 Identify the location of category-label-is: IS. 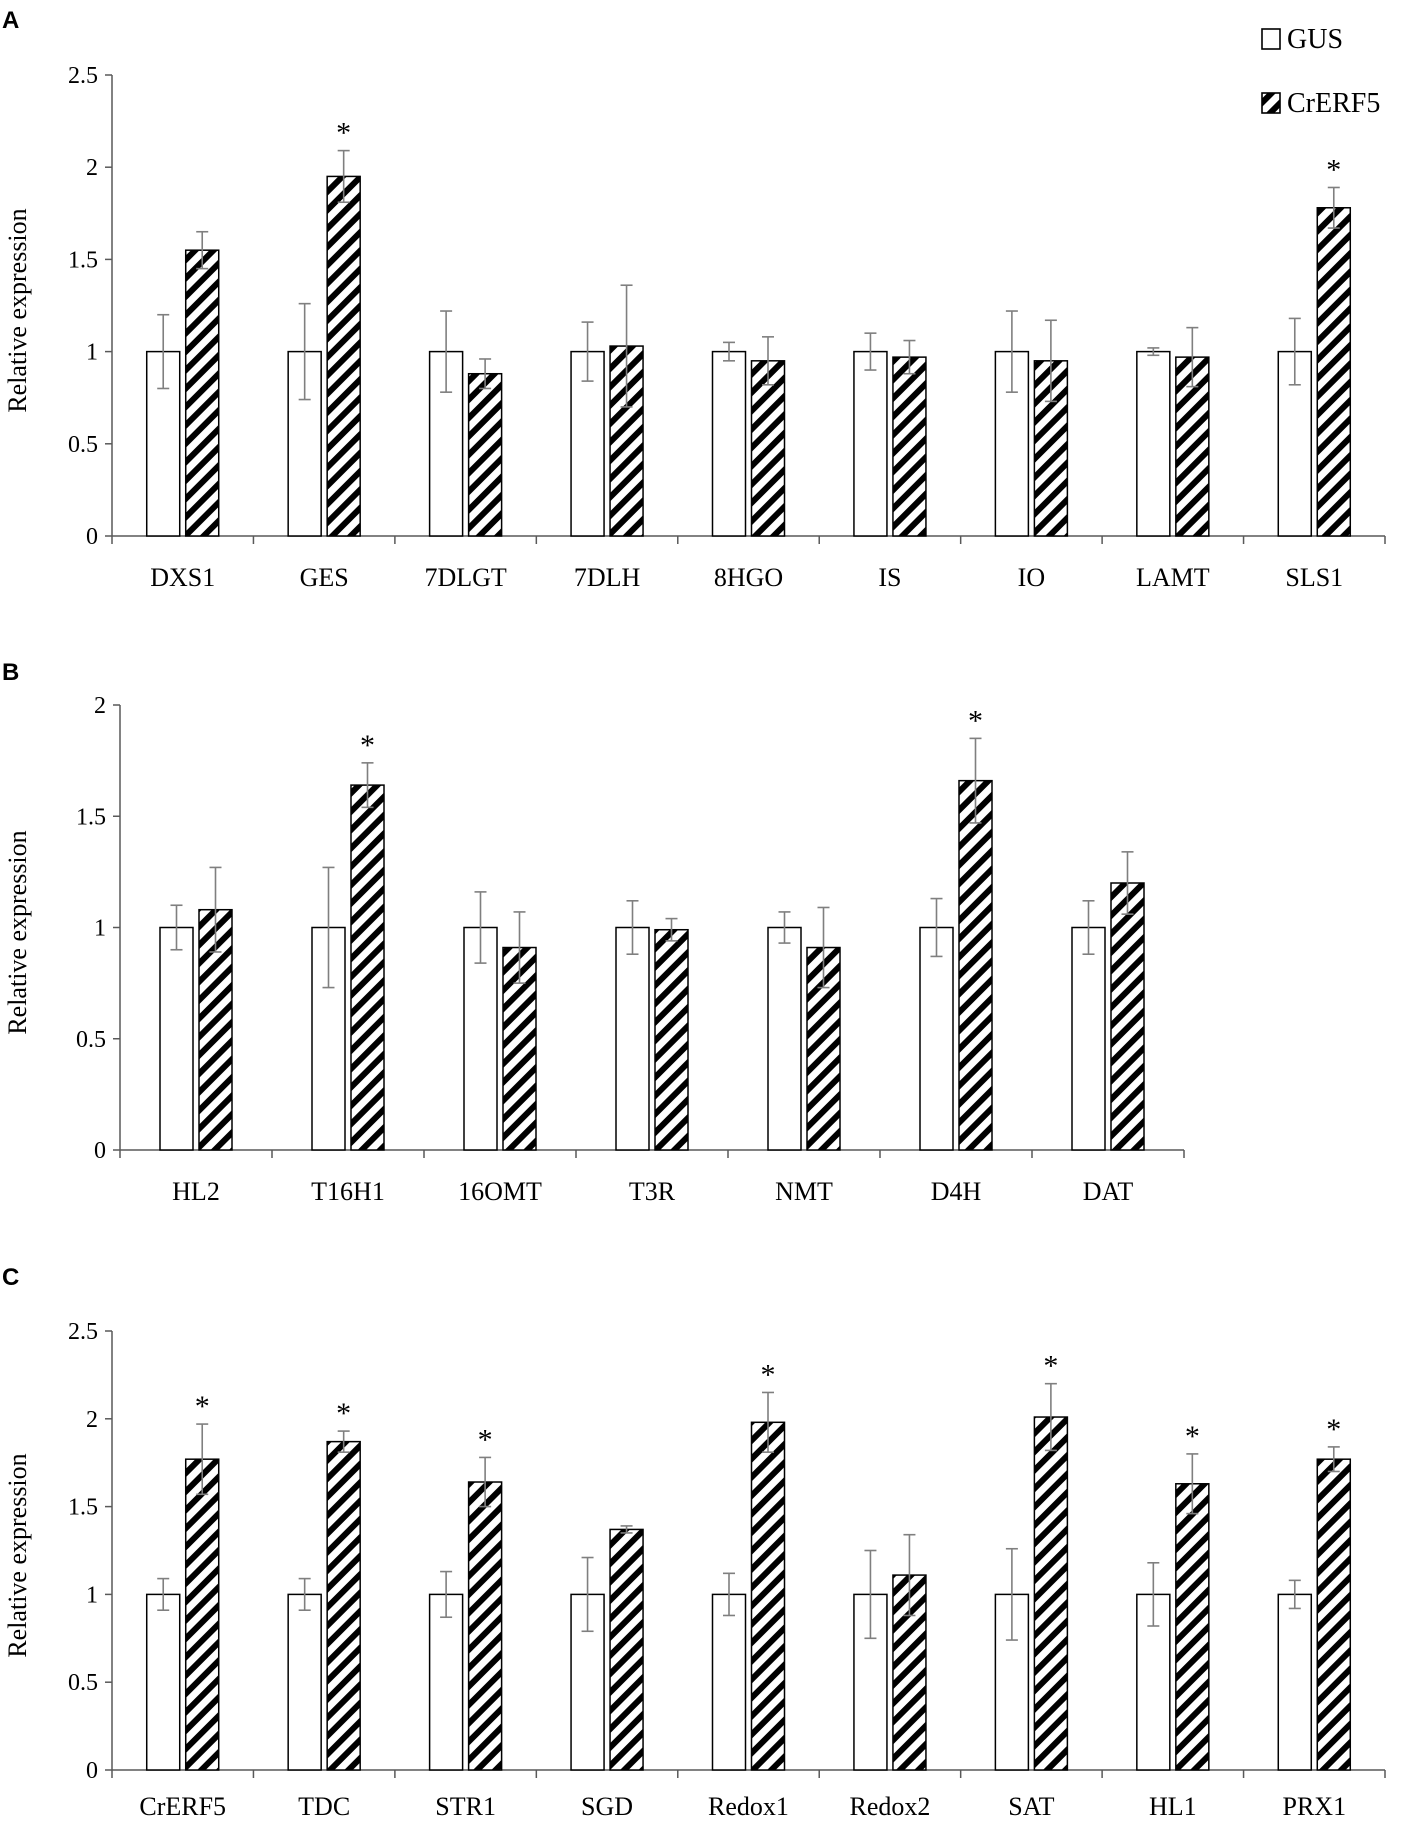
(889, 577).